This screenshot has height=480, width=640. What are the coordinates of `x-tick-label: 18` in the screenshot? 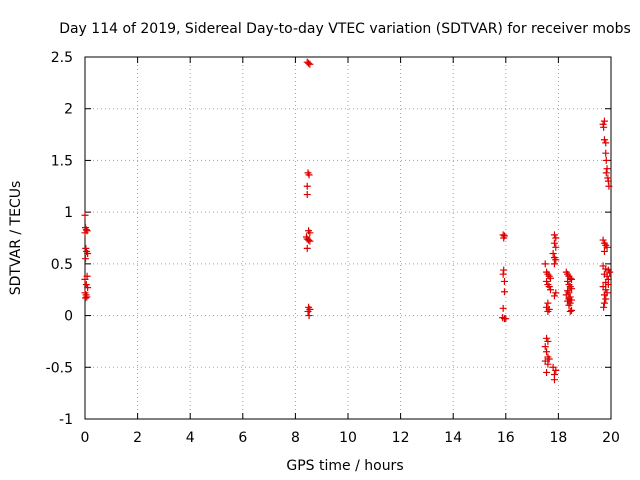 It's located at (558, 438).